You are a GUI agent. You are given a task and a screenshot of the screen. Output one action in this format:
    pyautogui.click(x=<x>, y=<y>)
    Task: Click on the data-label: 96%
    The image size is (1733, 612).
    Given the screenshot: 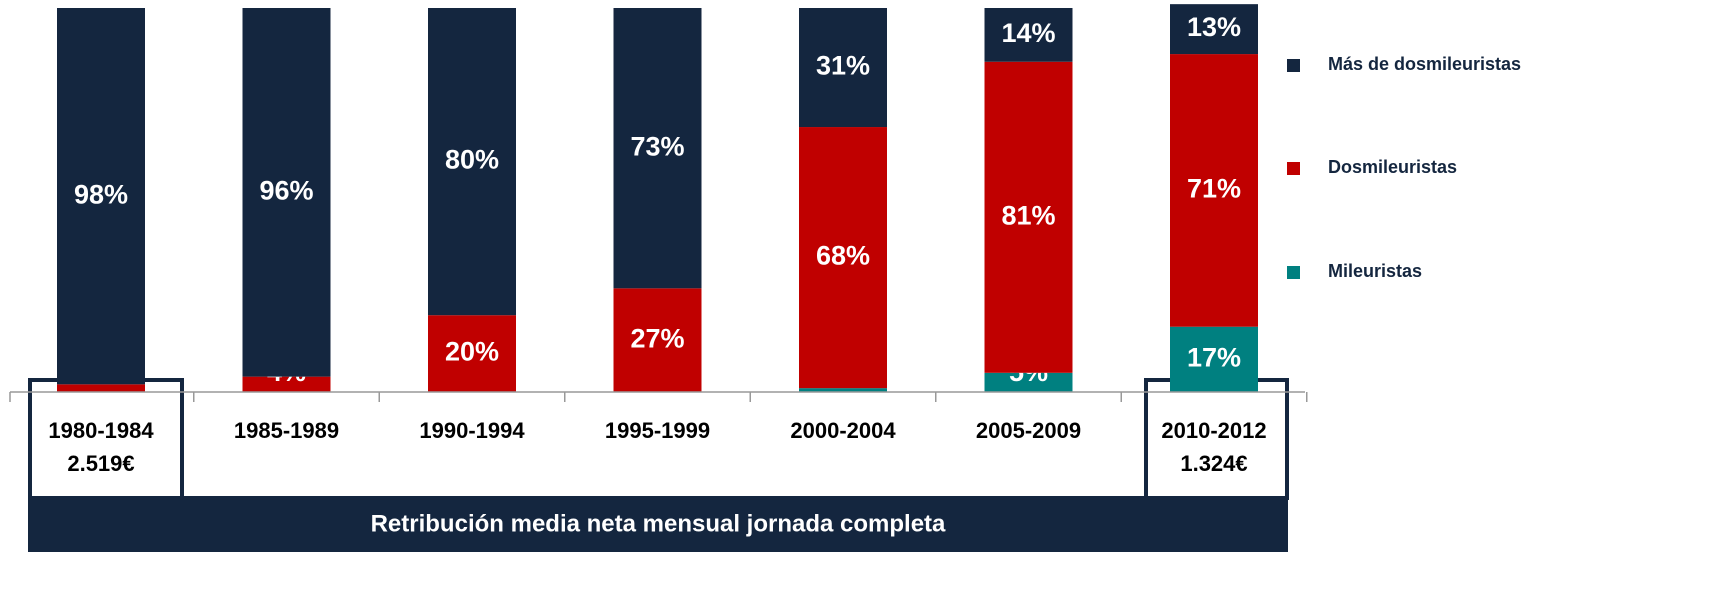 What is the action you would take?
    pyautogui.click(x=286, y=190)
    